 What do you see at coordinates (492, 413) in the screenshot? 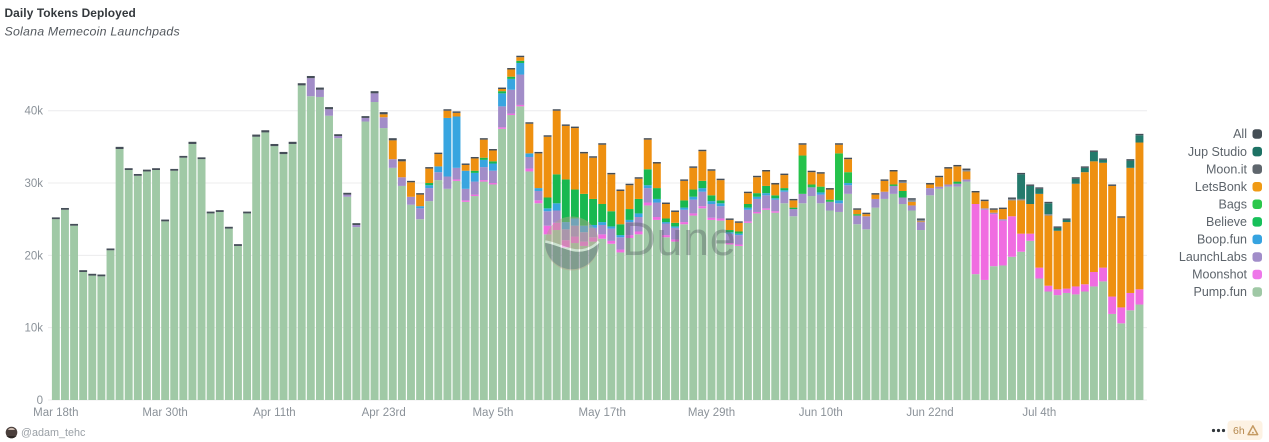
I see `svg-text: May 5th` at bounding box center [492, 413].